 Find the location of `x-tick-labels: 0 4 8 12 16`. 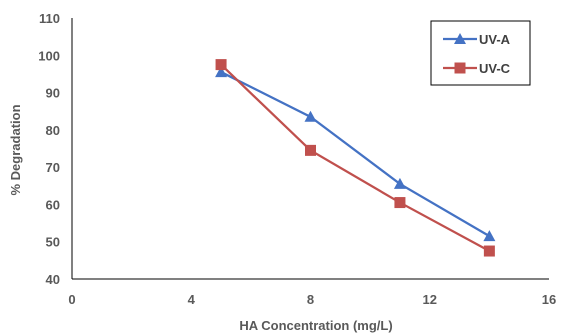

x-tick-labels: 0 4 8 12 16 is located at coordinates (312, 299).